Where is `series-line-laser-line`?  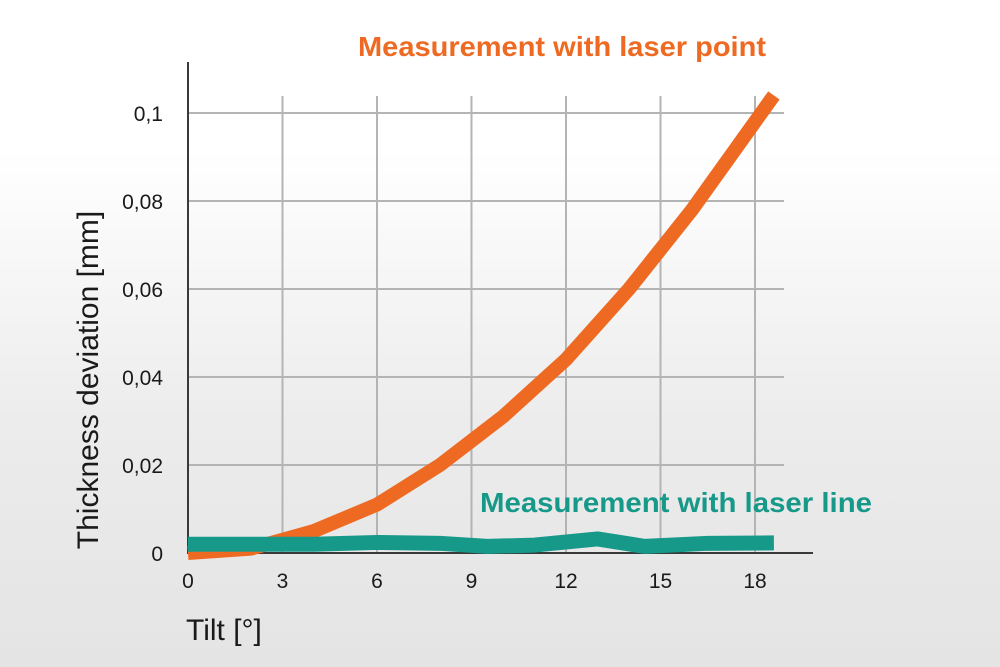
series-line-laser-line is located at coordinates (481, 542).